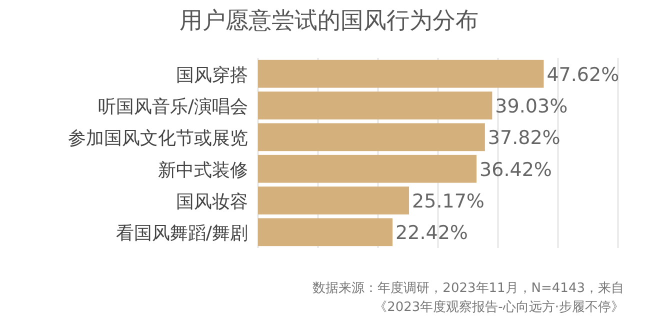  What do you see at coordinates (212, 202) in the screenshot?
I see `y-tick-label: 国风妆容` at bounding box center [212, 202].